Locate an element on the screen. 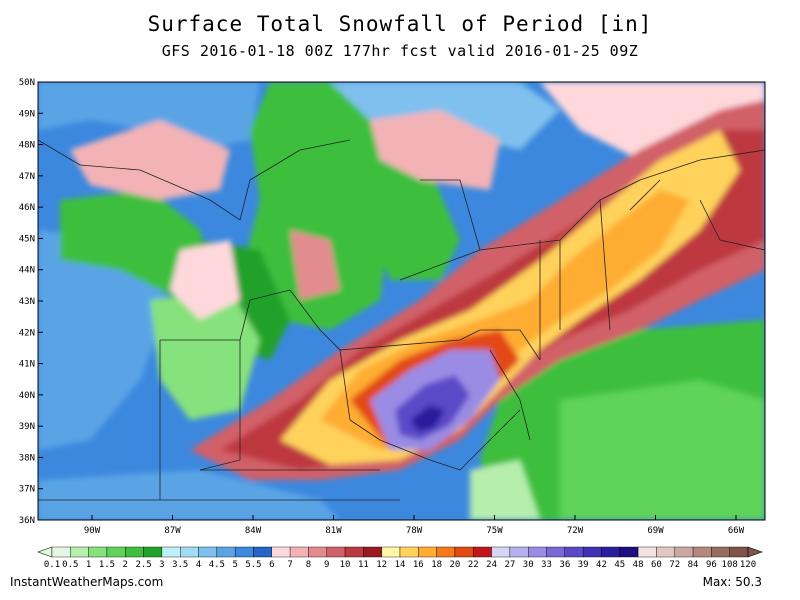  lat-label: 42N is located at coordinates (27, 333).